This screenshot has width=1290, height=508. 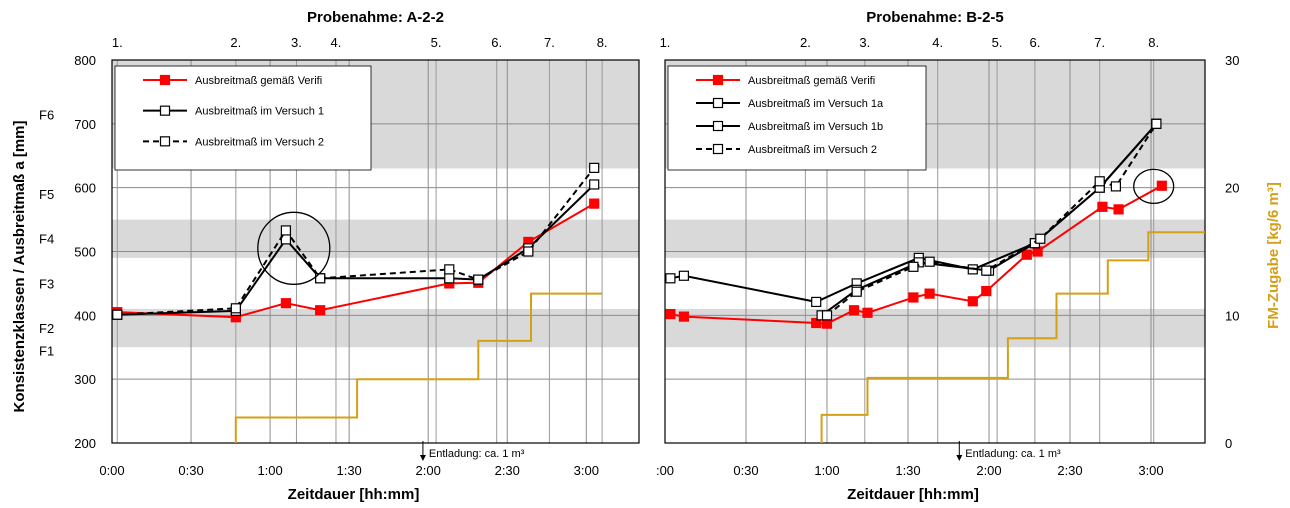 I want to click on x-tick-label: 0:00, so click(x=111, y=470).